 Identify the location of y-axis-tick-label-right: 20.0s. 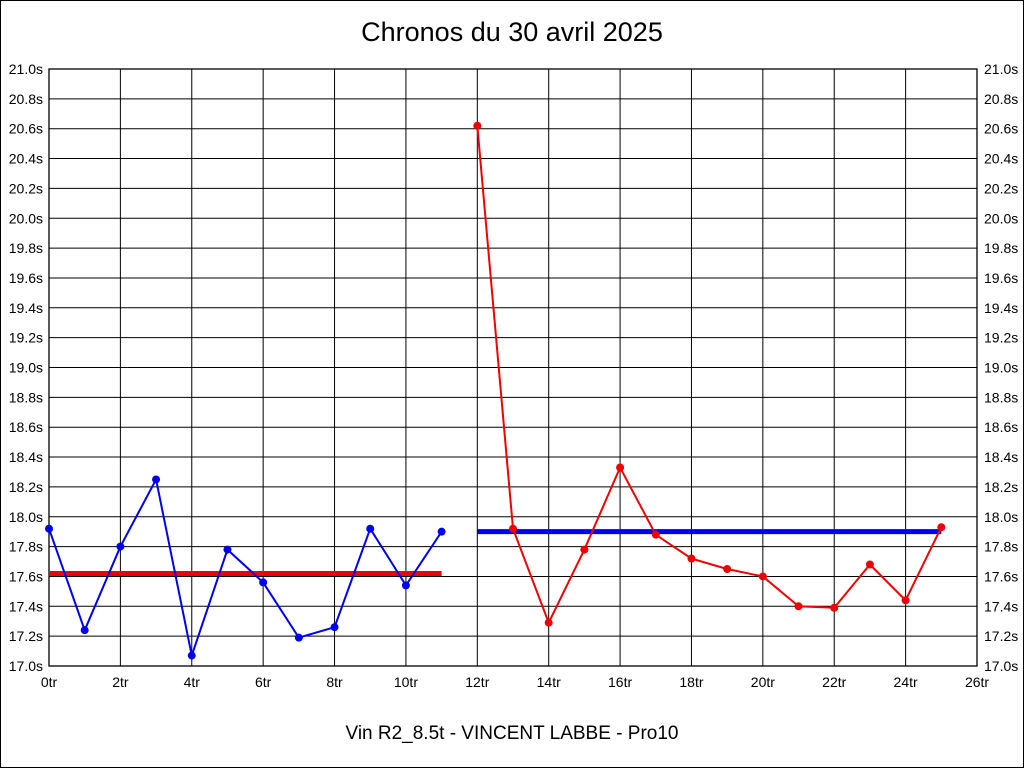
(1001, 218).